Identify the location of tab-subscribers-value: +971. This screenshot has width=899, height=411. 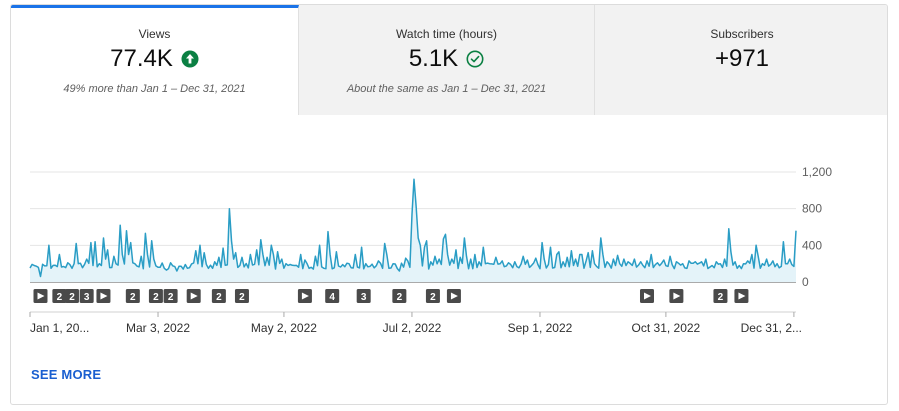
(742, 58).